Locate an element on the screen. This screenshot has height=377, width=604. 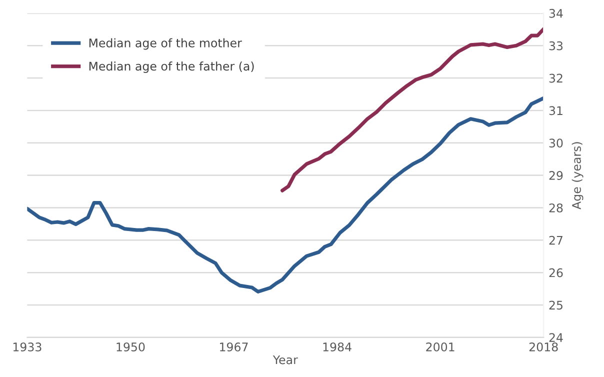
y-axis-title: Age (years) is located at coordinates (578, 176).